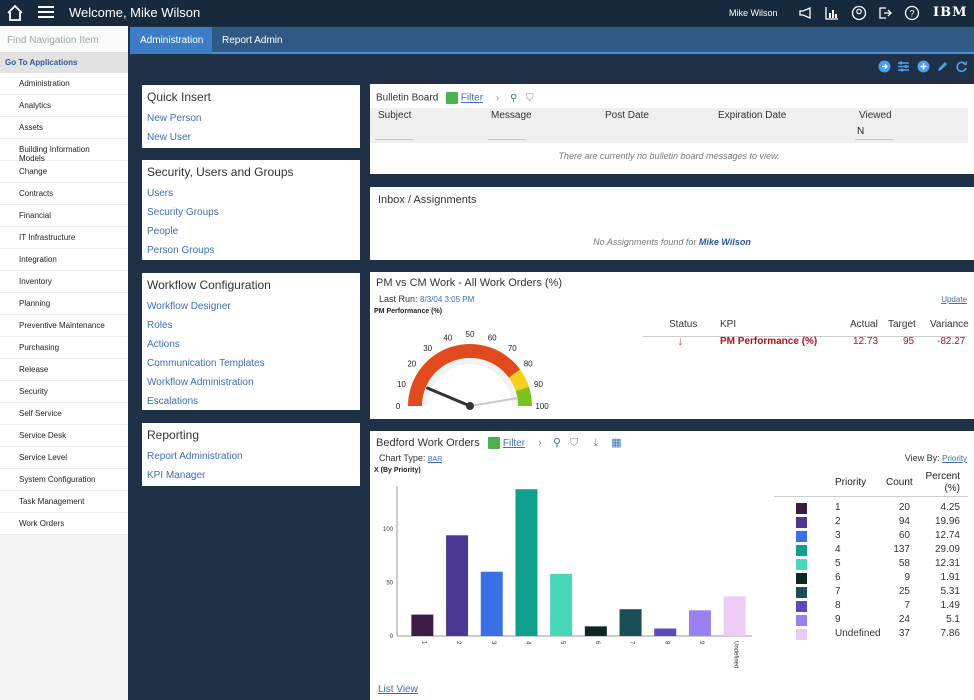 Image resolution: width=974 pixels, height=700 pixels. What do you see at coordinates (912, 13) in the screenshot?
I see `help-icon: ?` at bounding box center [912, 13].